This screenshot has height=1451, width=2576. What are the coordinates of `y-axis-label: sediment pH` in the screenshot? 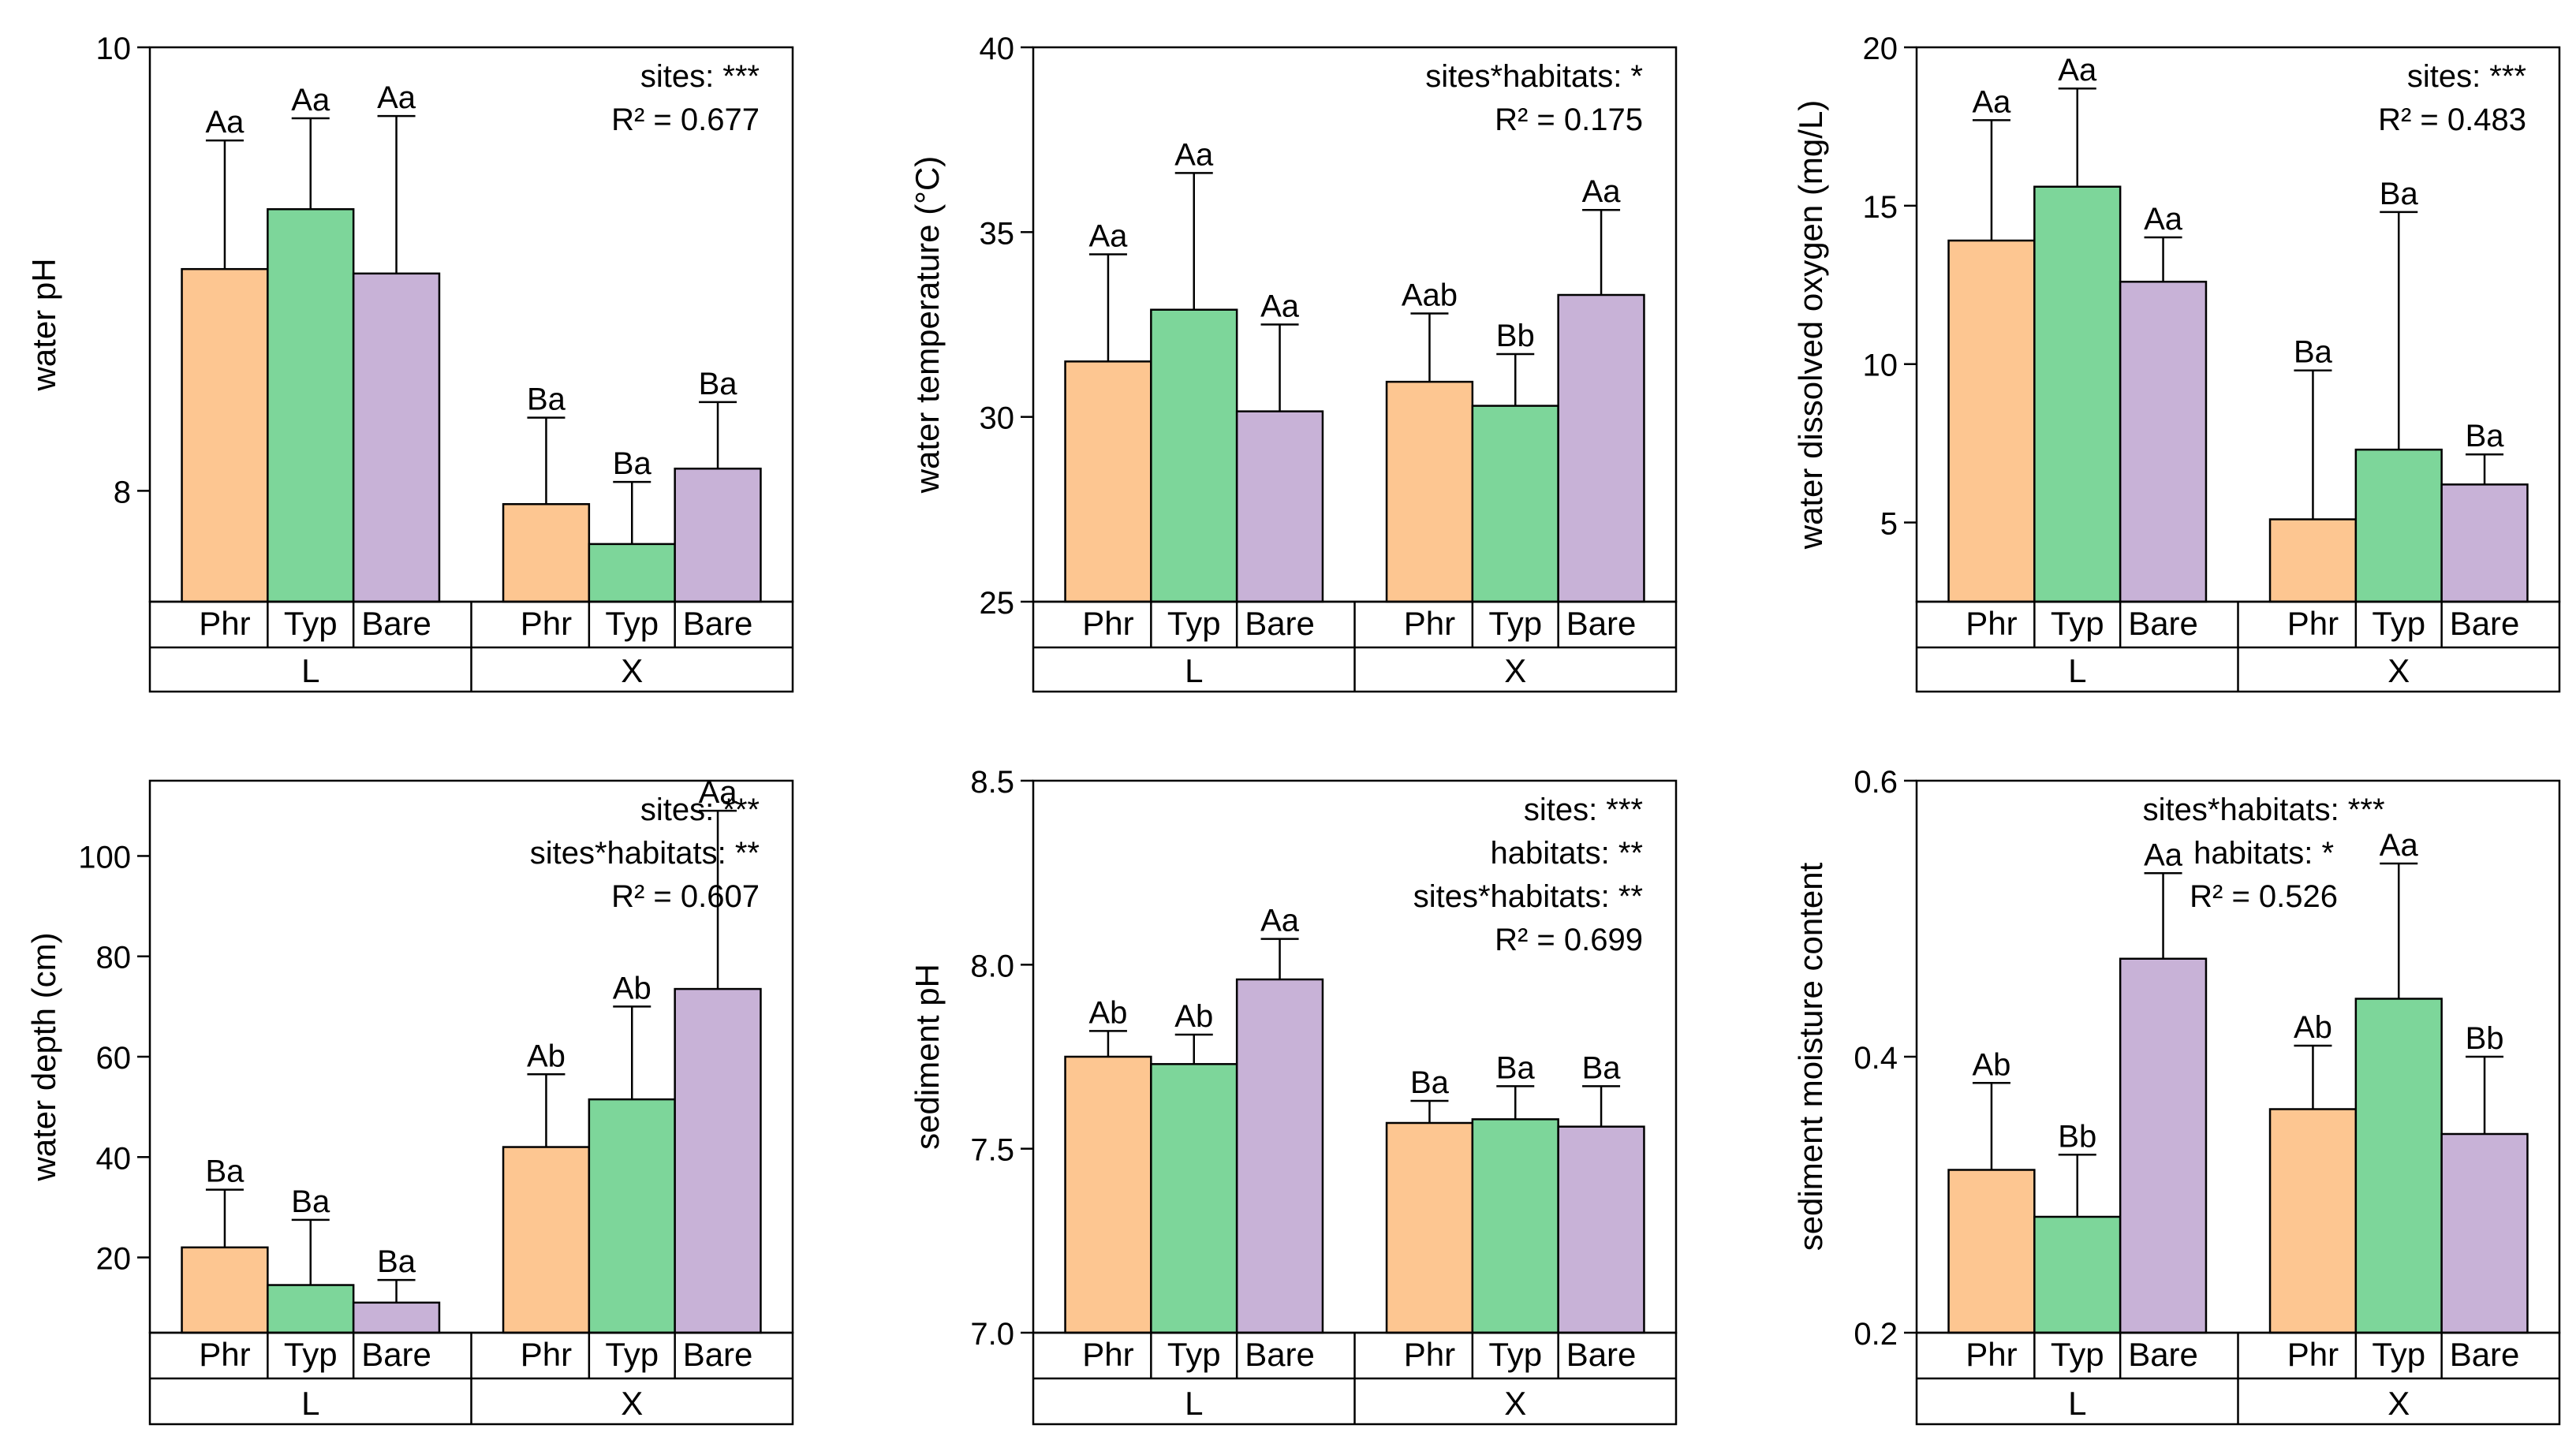 It's located at (927, 1057).